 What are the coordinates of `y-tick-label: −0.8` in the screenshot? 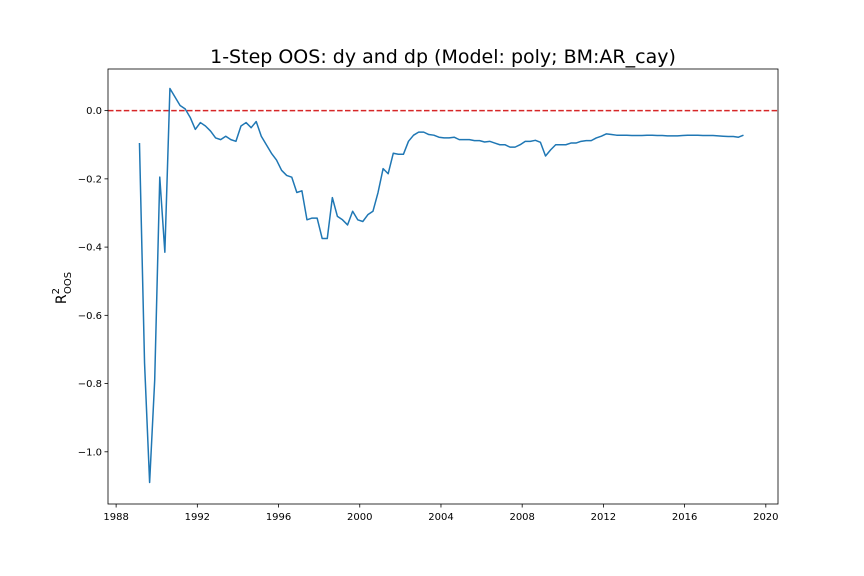 It's located at (90, 384).